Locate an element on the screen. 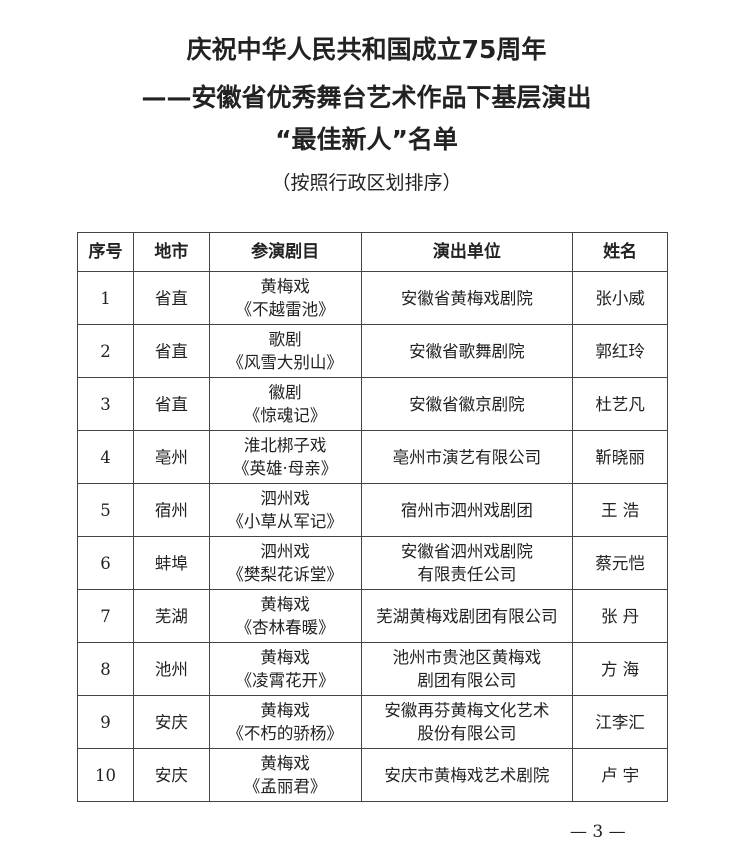 Image resolution: width=733 pixels, height=841 pixels. cell-unit: 安庆市黄梅戏艺术剧院 is located at coordinates (467, 775).